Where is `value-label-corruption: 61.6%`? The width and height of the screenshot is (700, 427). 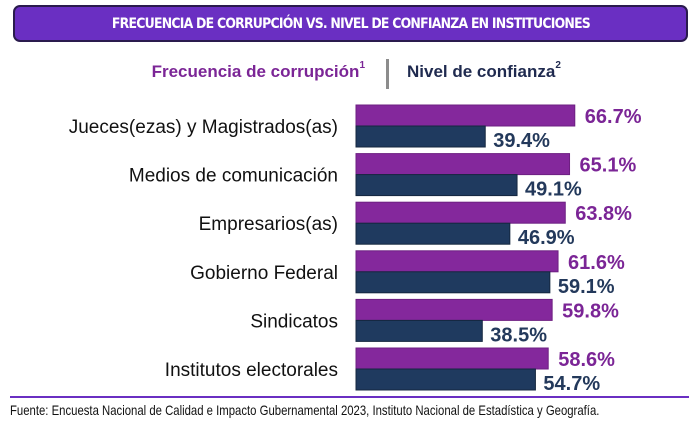 value-label-corruption: 61.6% is located at coordinates (596, 263).